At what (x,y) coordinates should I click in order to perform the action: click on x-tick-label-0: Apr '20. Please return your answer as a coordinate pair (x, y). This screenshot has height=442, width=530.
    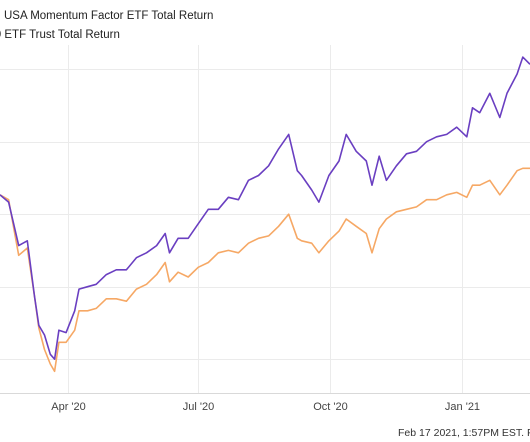
    Looking at the image, I should click on (68, 407).